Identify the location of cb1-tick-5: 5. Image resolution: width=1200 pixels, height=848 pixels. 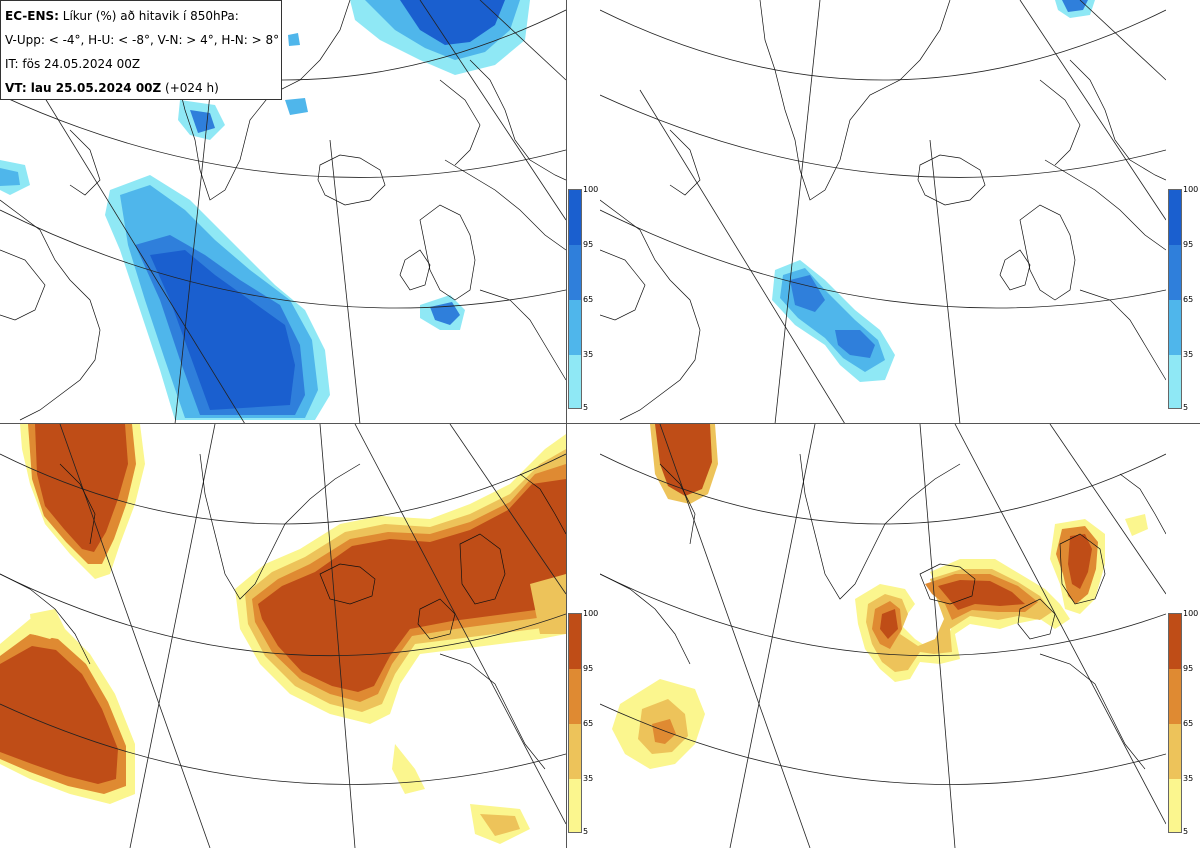
(586, 407).